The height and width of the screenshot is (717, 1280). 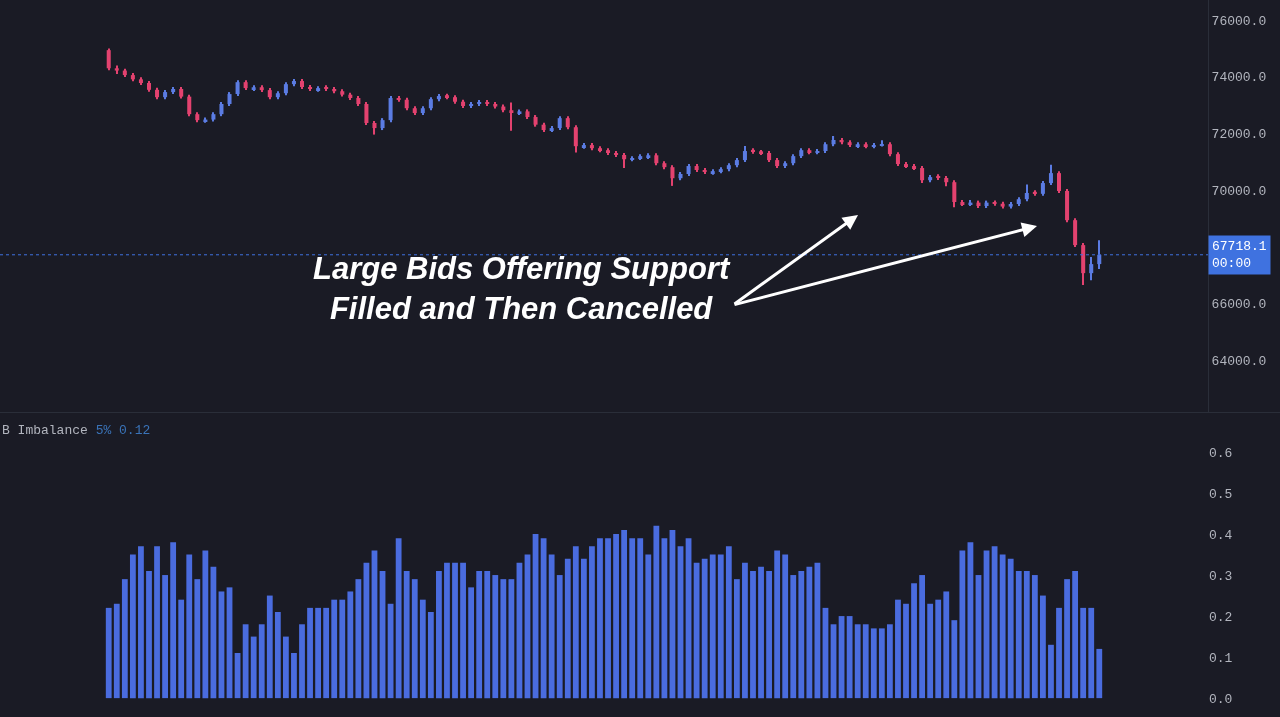 I want to click on text: B Imbalance, so click(x=45, y=430).